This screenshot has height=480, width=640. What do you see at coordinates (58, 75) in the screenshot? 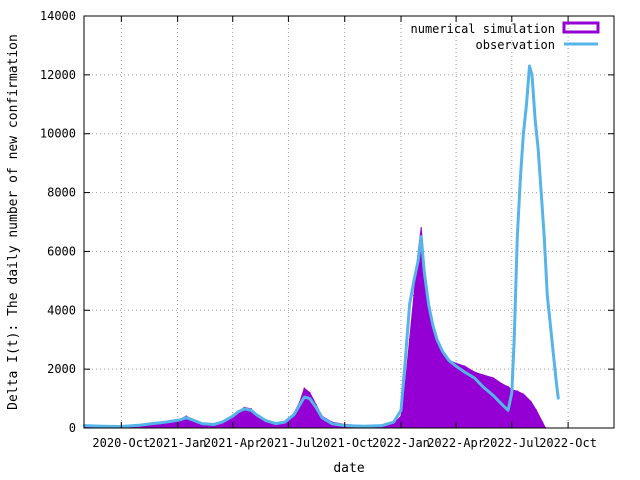
I see `y-tick-label: 12000` at bounding box center [58, 75].